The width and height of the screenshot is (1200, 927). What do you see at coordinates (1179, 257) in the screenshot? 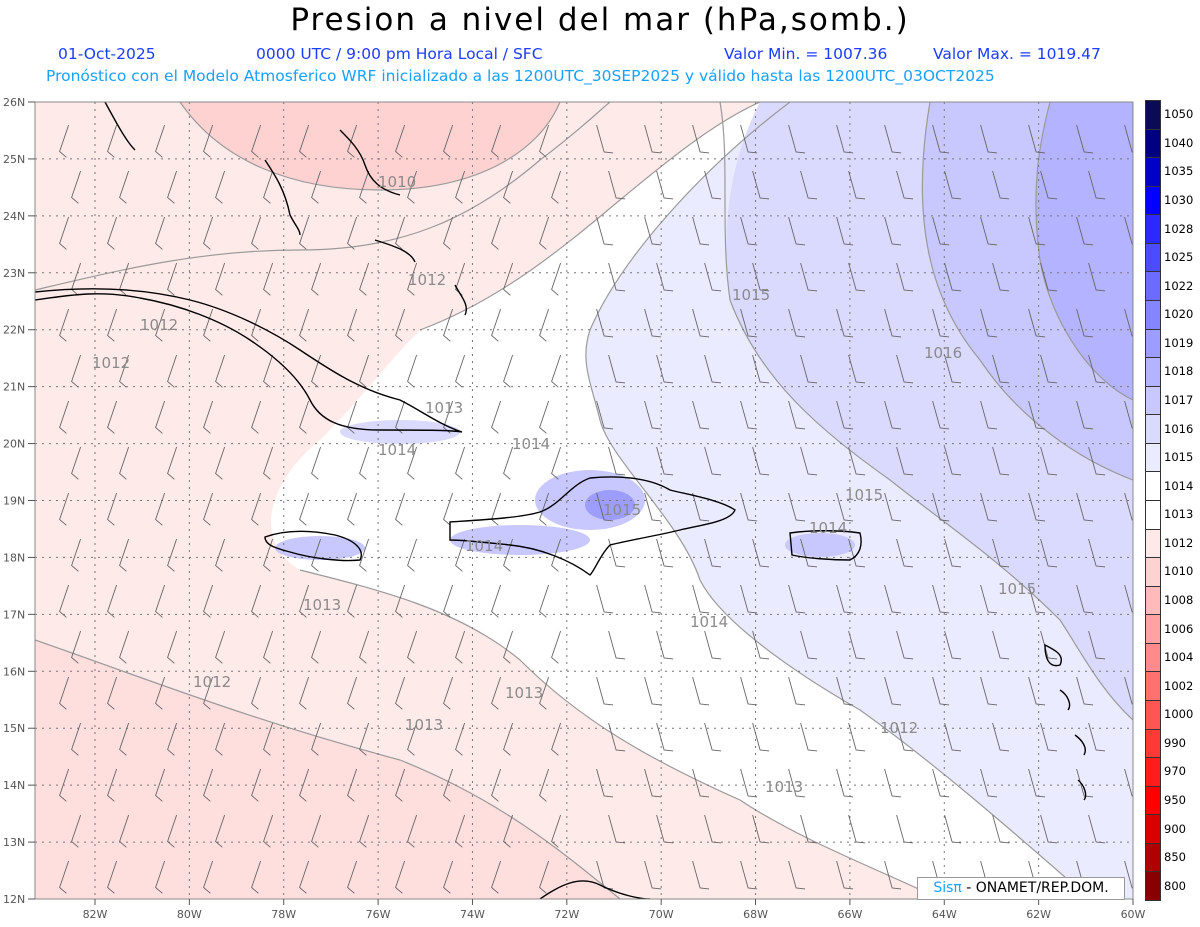
I see `colorbar-label: 1025` at bounding box center [1179, 257].